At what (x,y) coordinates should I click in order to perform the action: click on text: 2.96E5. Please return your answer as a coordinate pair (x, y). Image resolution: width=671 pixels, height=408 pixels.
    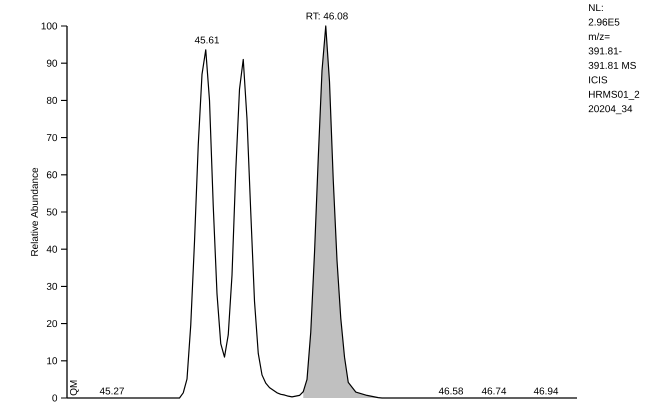
    Looking at the image, I should click on (604, 22).